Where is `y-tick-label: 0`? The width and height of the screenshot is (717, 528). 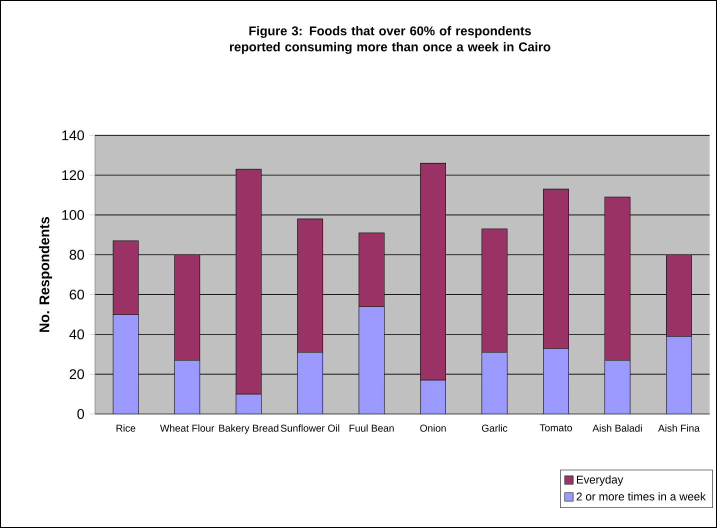
y-tick-label: 0 is located at coordinates (80, 414).